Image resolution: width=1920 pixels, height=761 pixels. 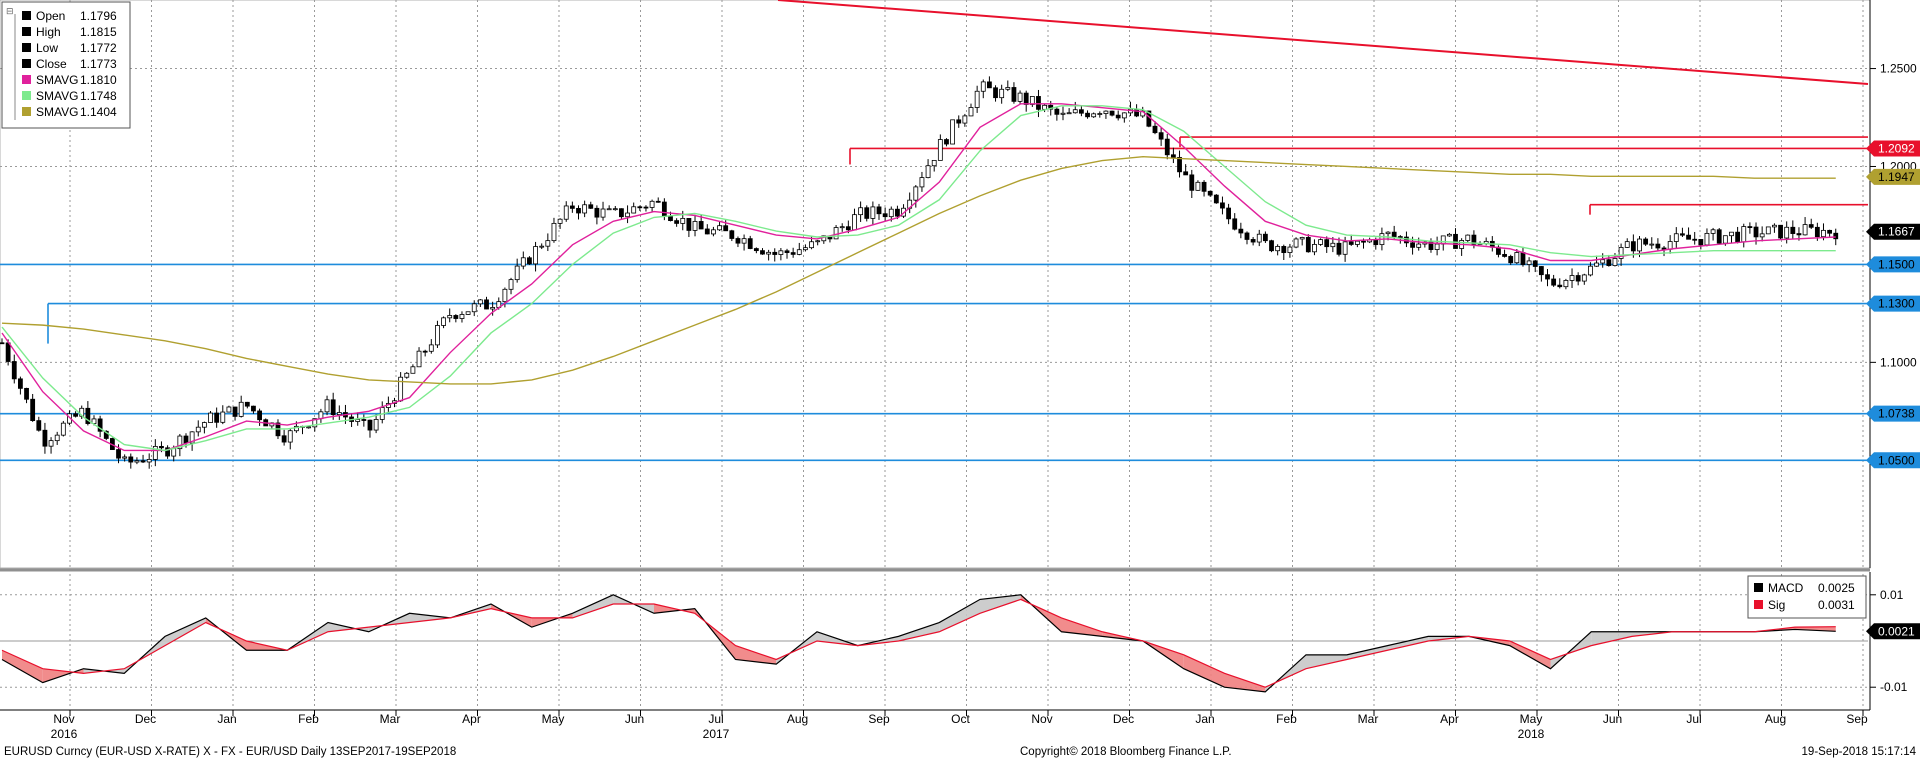 What do you see at coordinates (1323, 42) in the screenshot?
I see `trend-line` at bounding box center [1323, 42].